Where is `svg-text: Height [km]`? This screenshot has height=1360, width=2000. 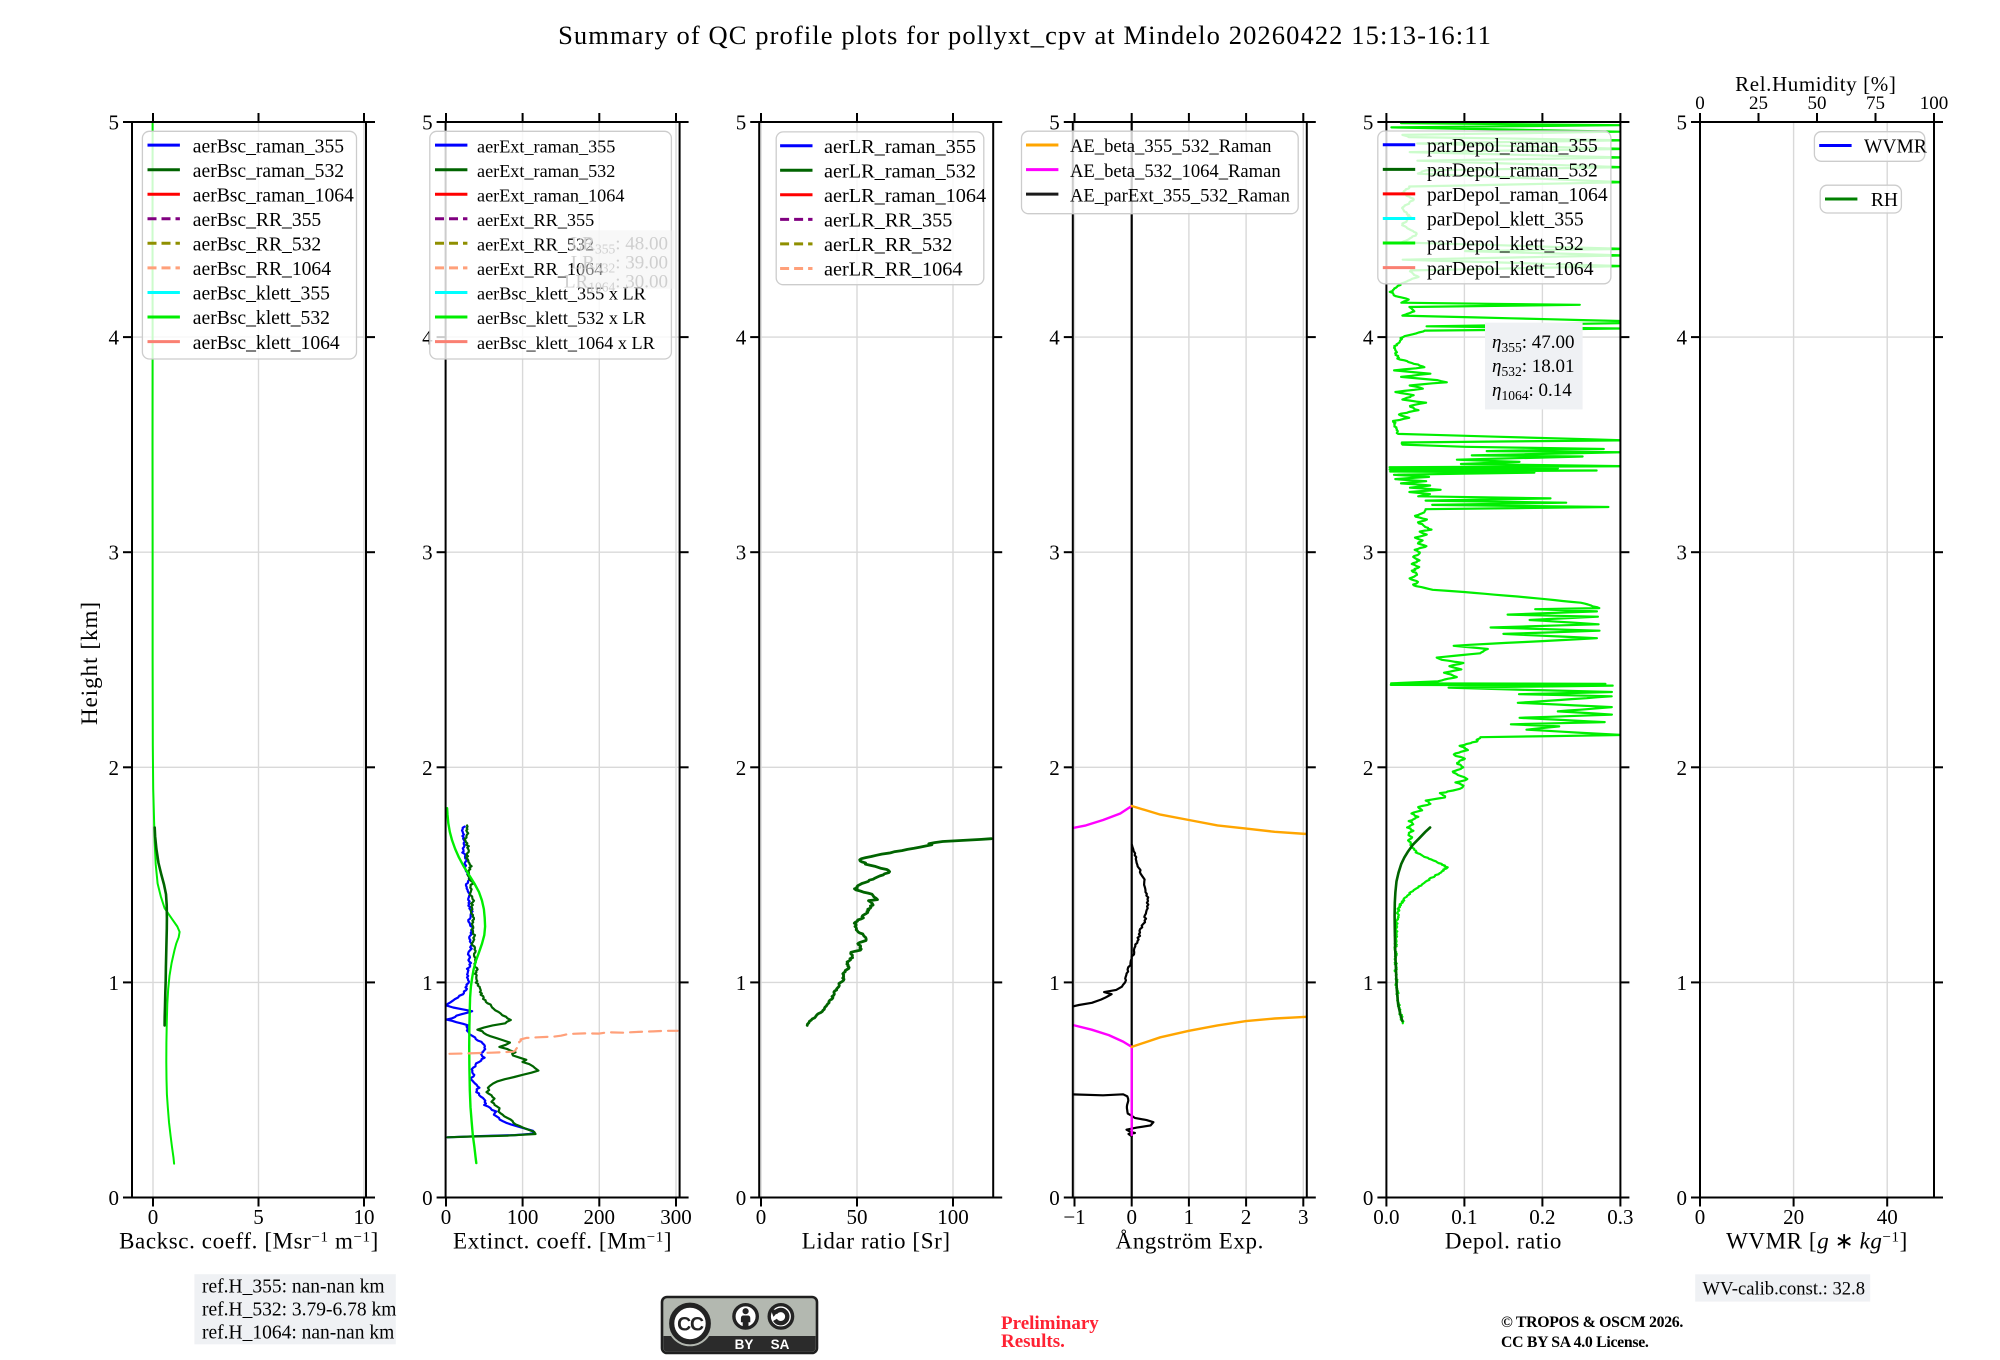 svg-text: Height [km] is located at coordinates (89, 663).